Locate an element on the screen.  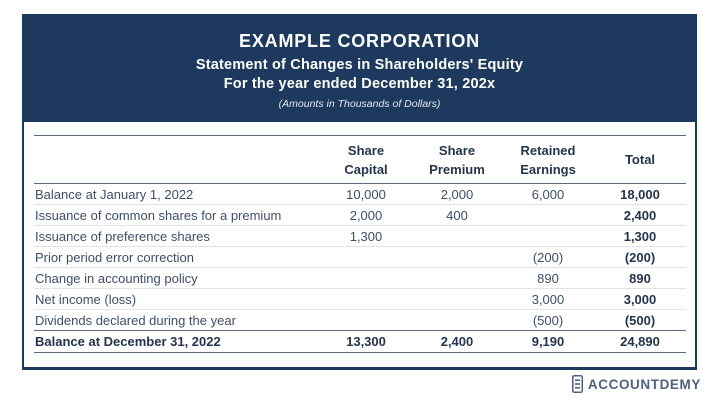
row-label: Dividends declared during the year is located at coordinates (135, 320).